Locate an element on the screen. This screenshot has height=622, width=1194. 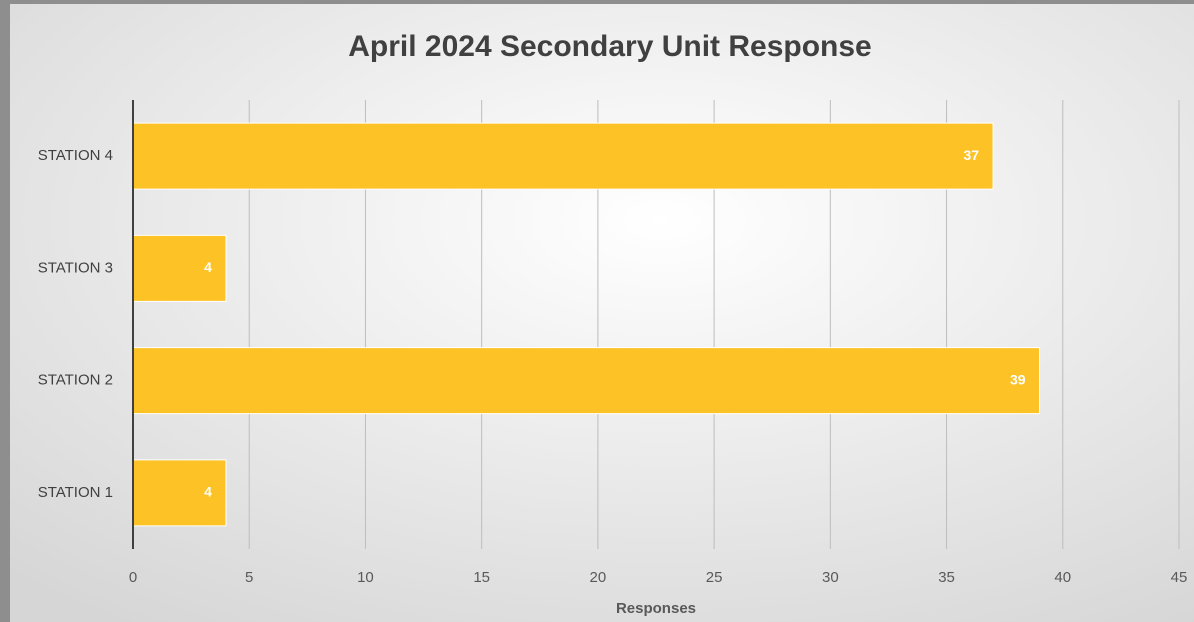
x-tick-label: 0 is located at coordinates (133, 577).